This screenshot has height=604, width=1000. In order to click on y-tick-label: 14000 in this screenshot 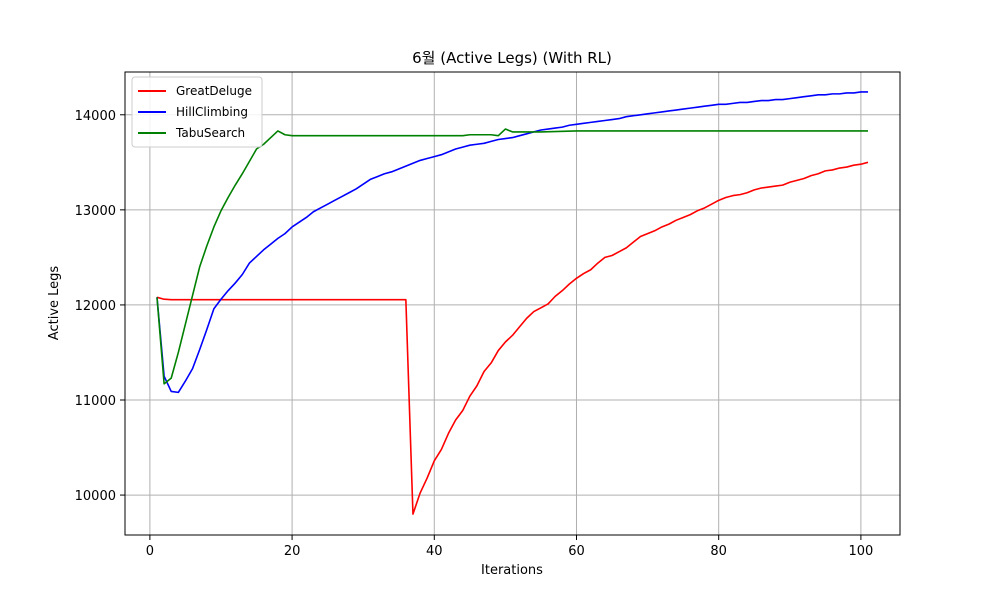, I will do `click(95, 116)`.